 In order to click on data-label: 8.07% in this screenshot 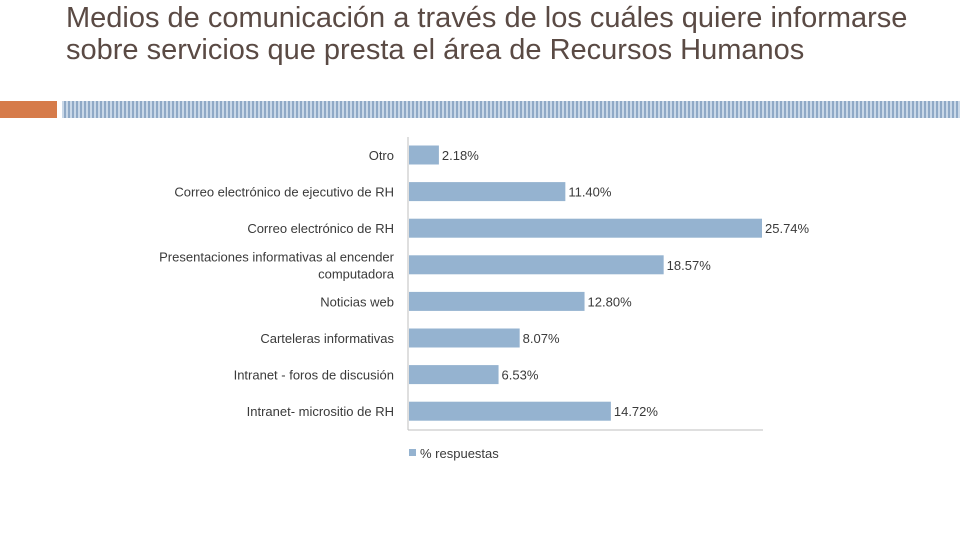, I will do `click(541, 338)`.